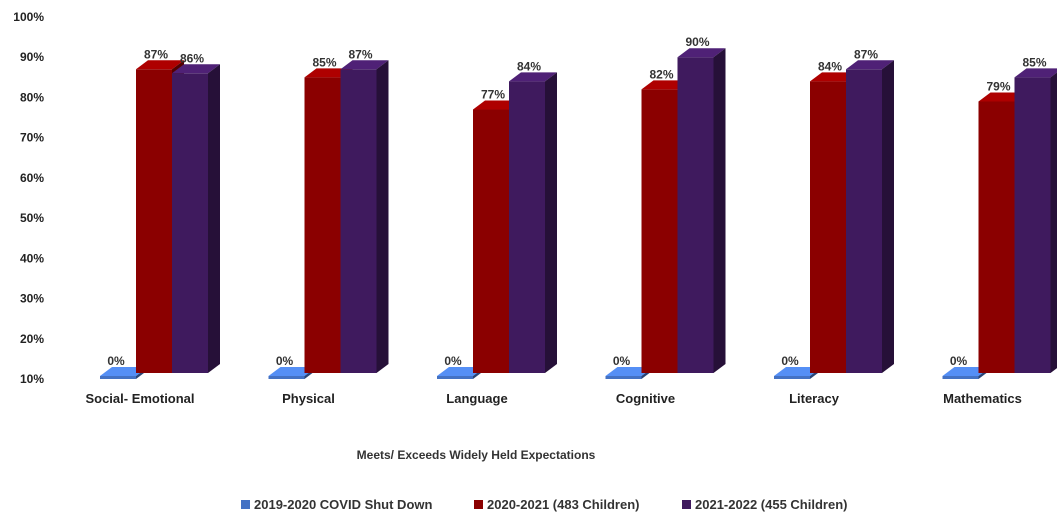 The height and width of the screenshot is (519, 1057). I want to click on legend-label: 2020-2021 (483 Children), so click(563, 504).